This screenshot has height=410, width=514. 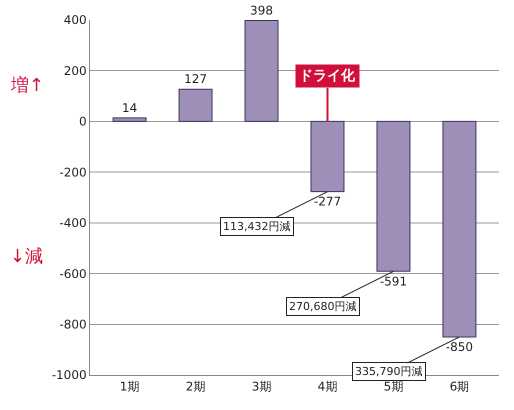 I want to click on y-tick-label: -400, so click(x=73, y=223).